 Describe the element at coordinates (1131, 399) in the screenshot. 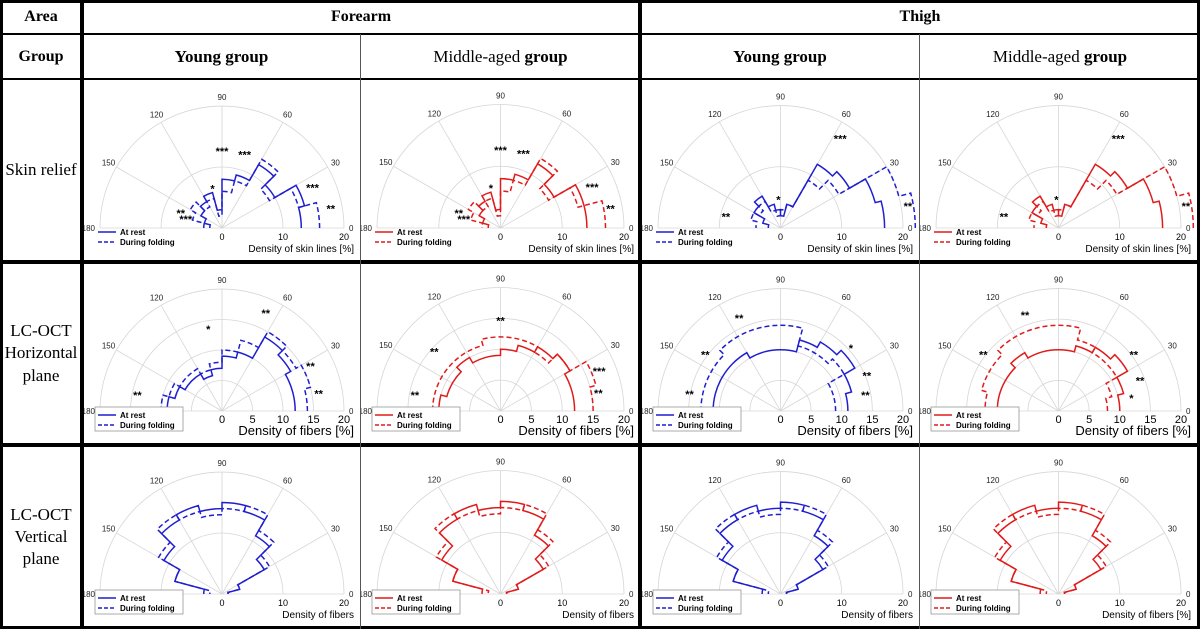

I see `significance-label: *` at that location.